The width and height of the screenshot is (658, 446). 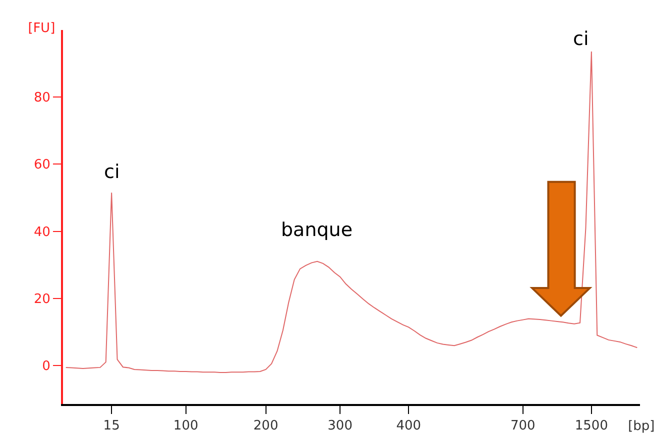 I want to click on y-tick-label: 20, so click(x=42, y=299).